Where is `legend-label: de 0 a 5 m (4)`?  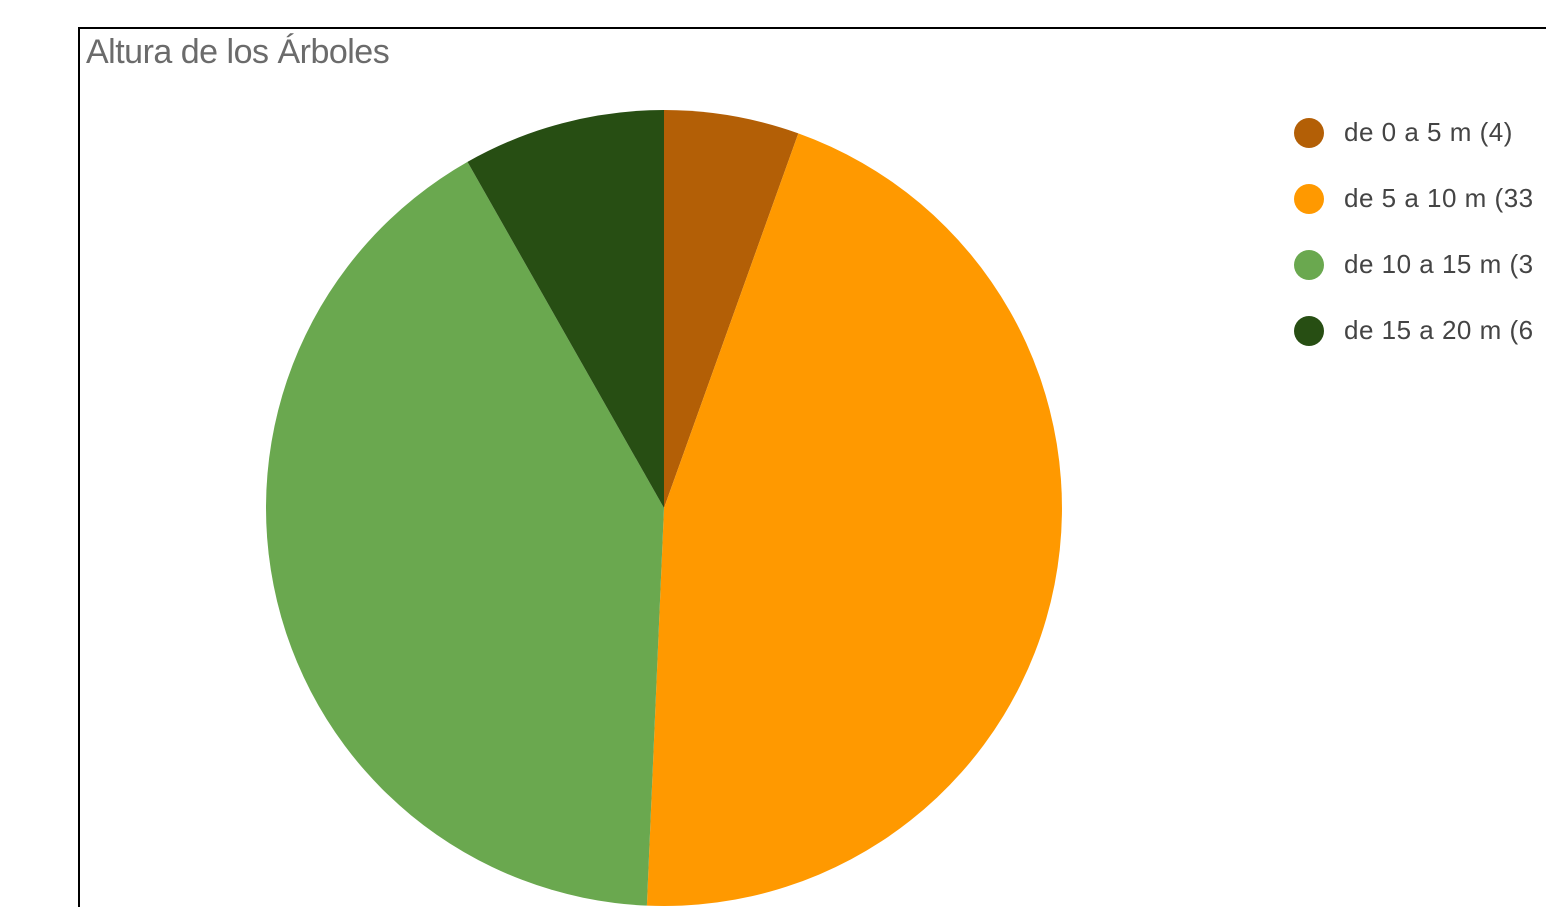
legend-label: de 0 a 5 m (4) is located at coordinates (1428, 132).